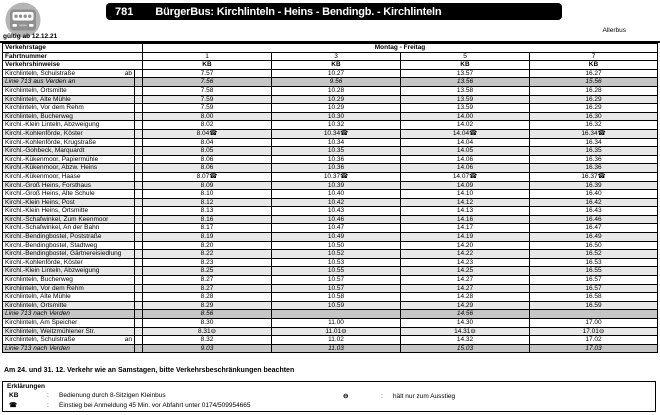  What do you see at coordinates (593, 202) in the screenshot?
I see `time-cell: 16.42` at bounding box center [593, 202].